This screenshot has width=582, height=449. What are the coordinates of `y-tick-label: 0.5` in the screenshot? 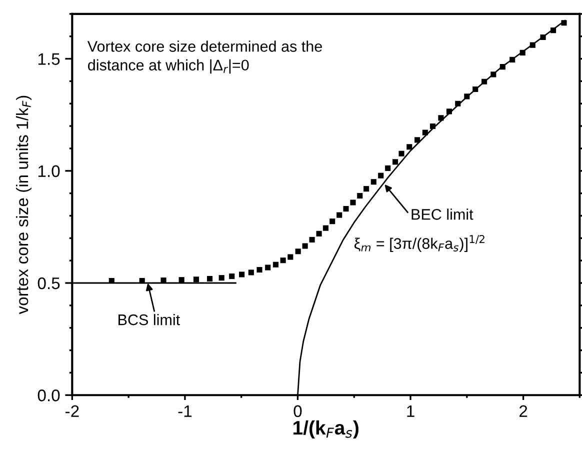 It's located at (49, 283).